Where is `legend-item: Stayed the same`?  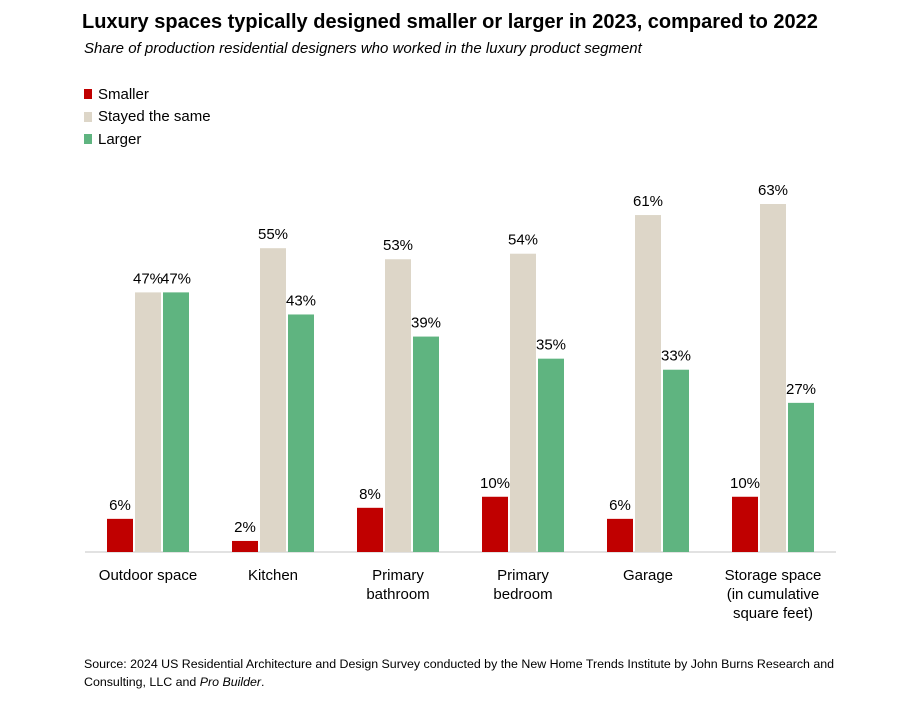
legend-item: Stayed the same is located at coordinates (147, 117).